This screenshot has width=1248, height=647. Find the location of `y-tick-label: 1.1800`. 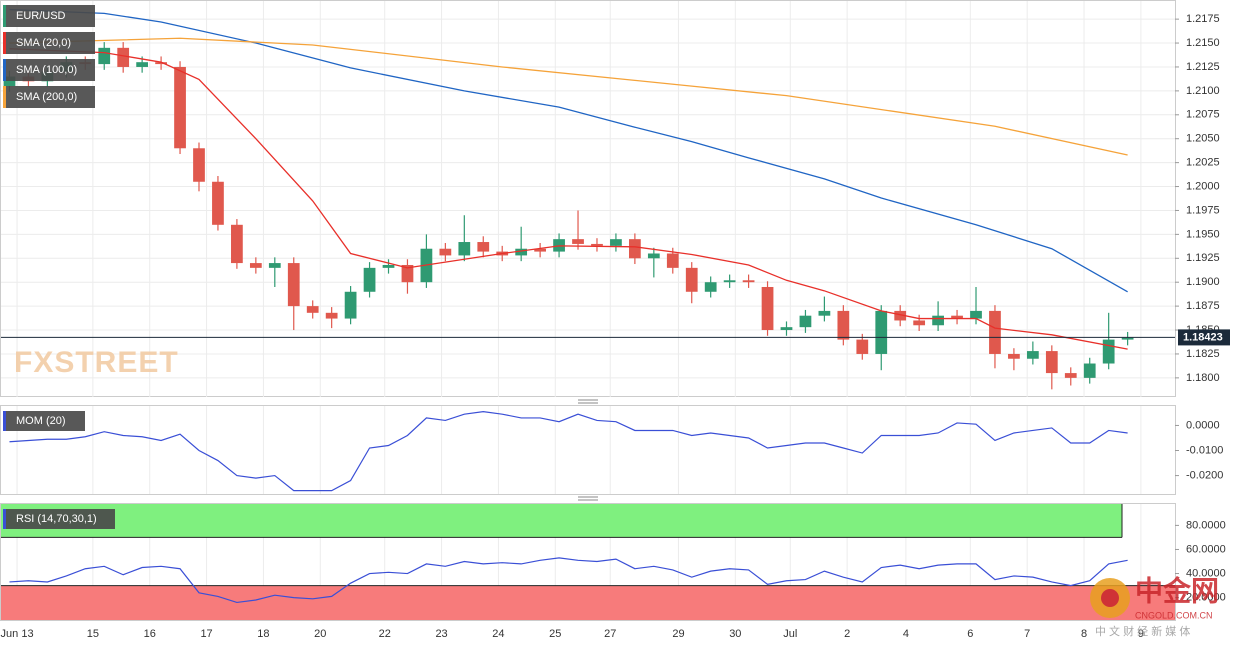

y-tick-label: 1.1800 is located at coordinates (1203, 378).